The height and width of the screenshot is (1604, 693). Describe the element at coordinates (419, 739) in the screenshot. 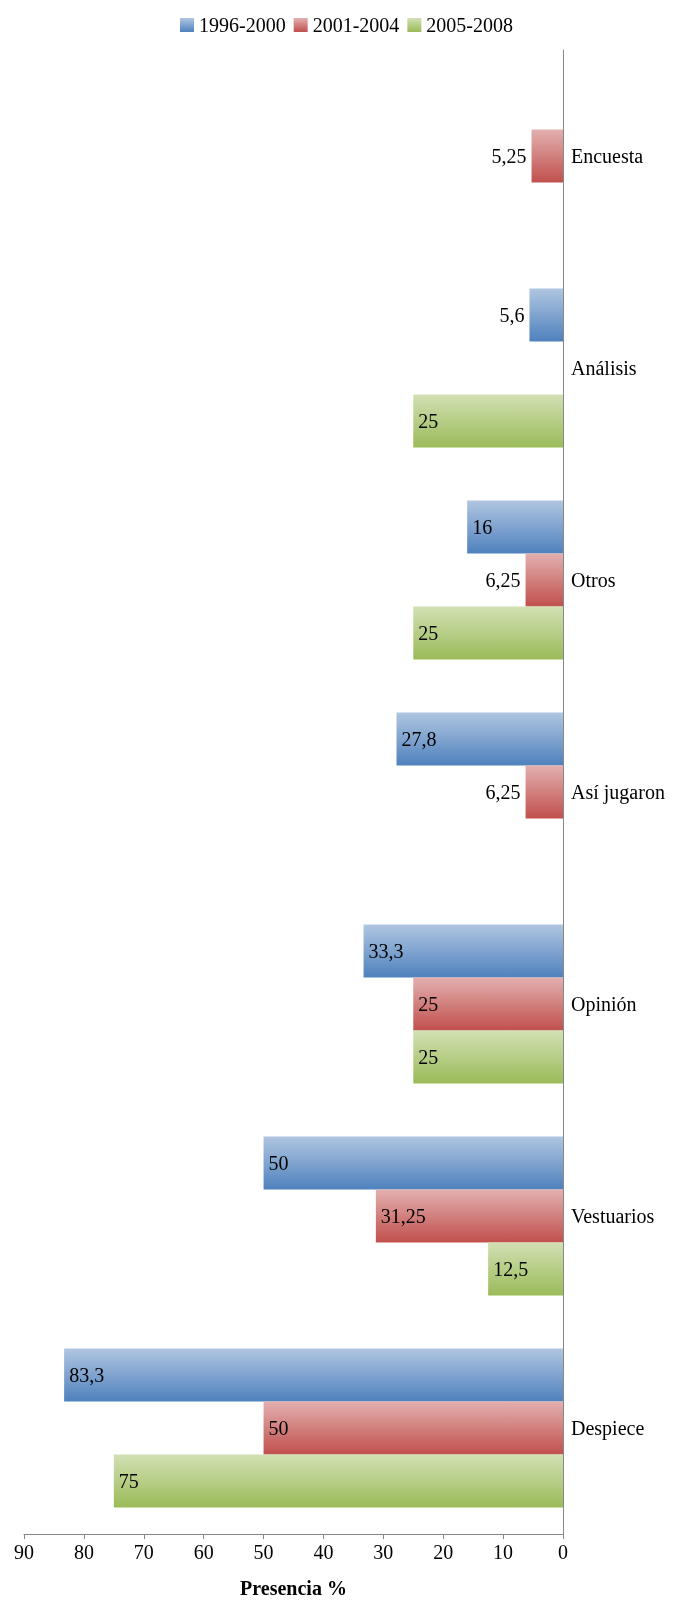

I see `data-label: 27,8` at that location.